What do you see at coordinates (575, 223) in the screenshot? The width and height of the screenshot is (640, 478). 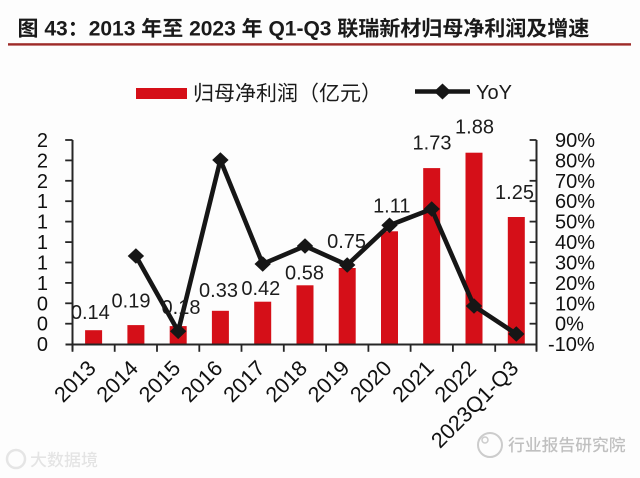 I see `svg-text: 50%` at bounding box center [575, 223].